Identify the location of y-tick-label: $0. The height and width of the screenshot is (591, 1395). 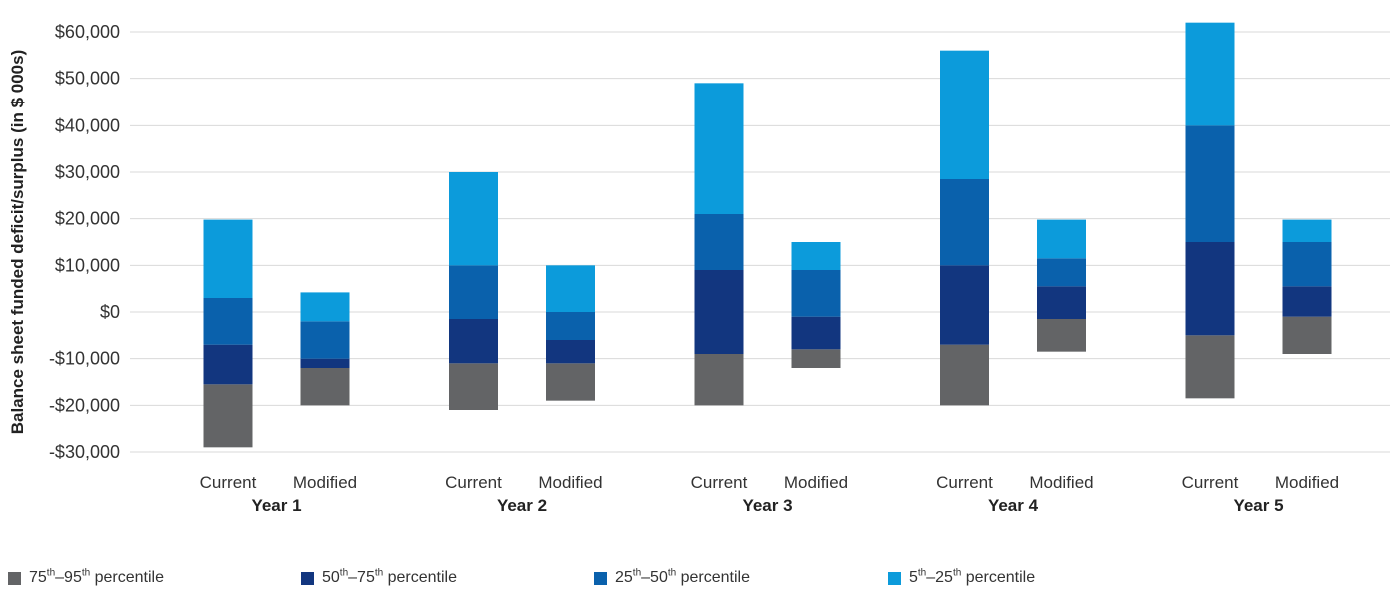
(110, 312).